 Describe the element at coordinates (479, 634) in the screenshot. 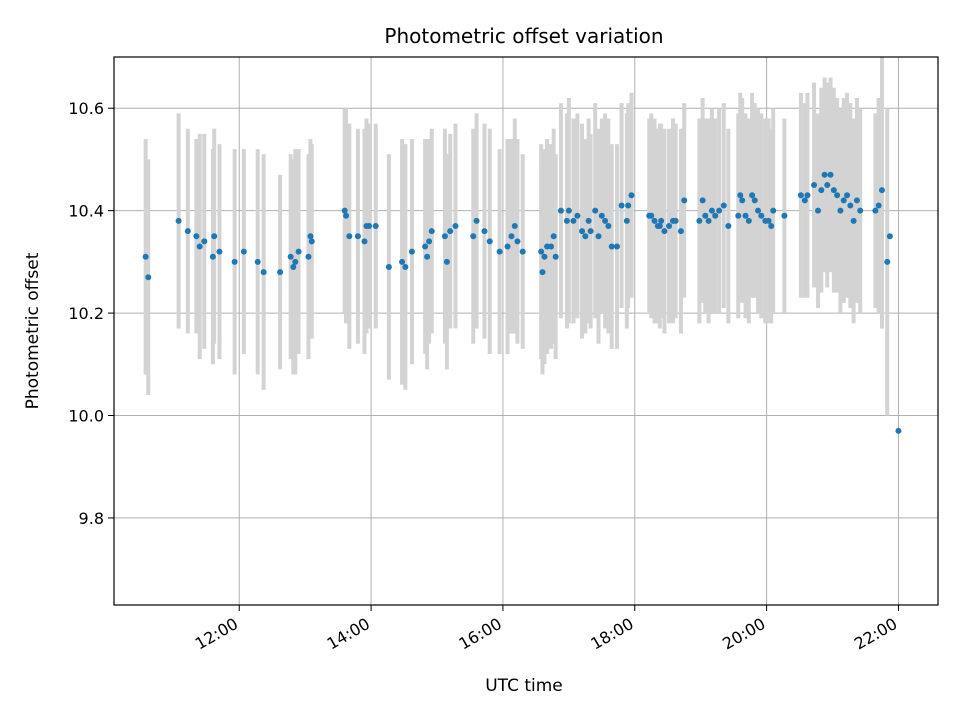

I see `x-tick-label: 16:00` at that location.